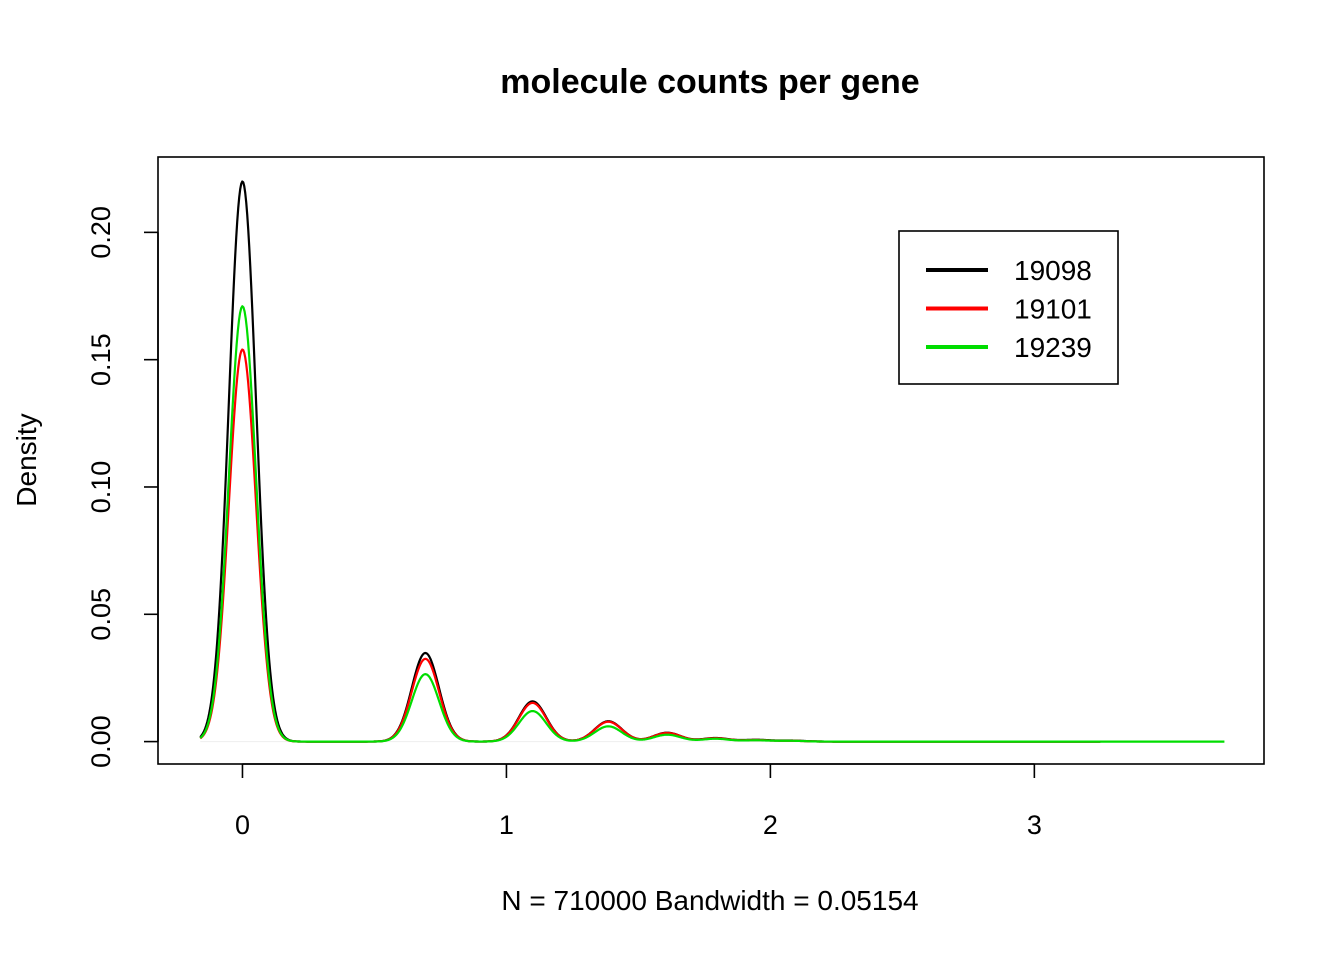 This screenshot has width=1344, height=960. Describe the element at coordinates (26, 459) in the screenshot. I see `y-axis-label: Density` at that location.